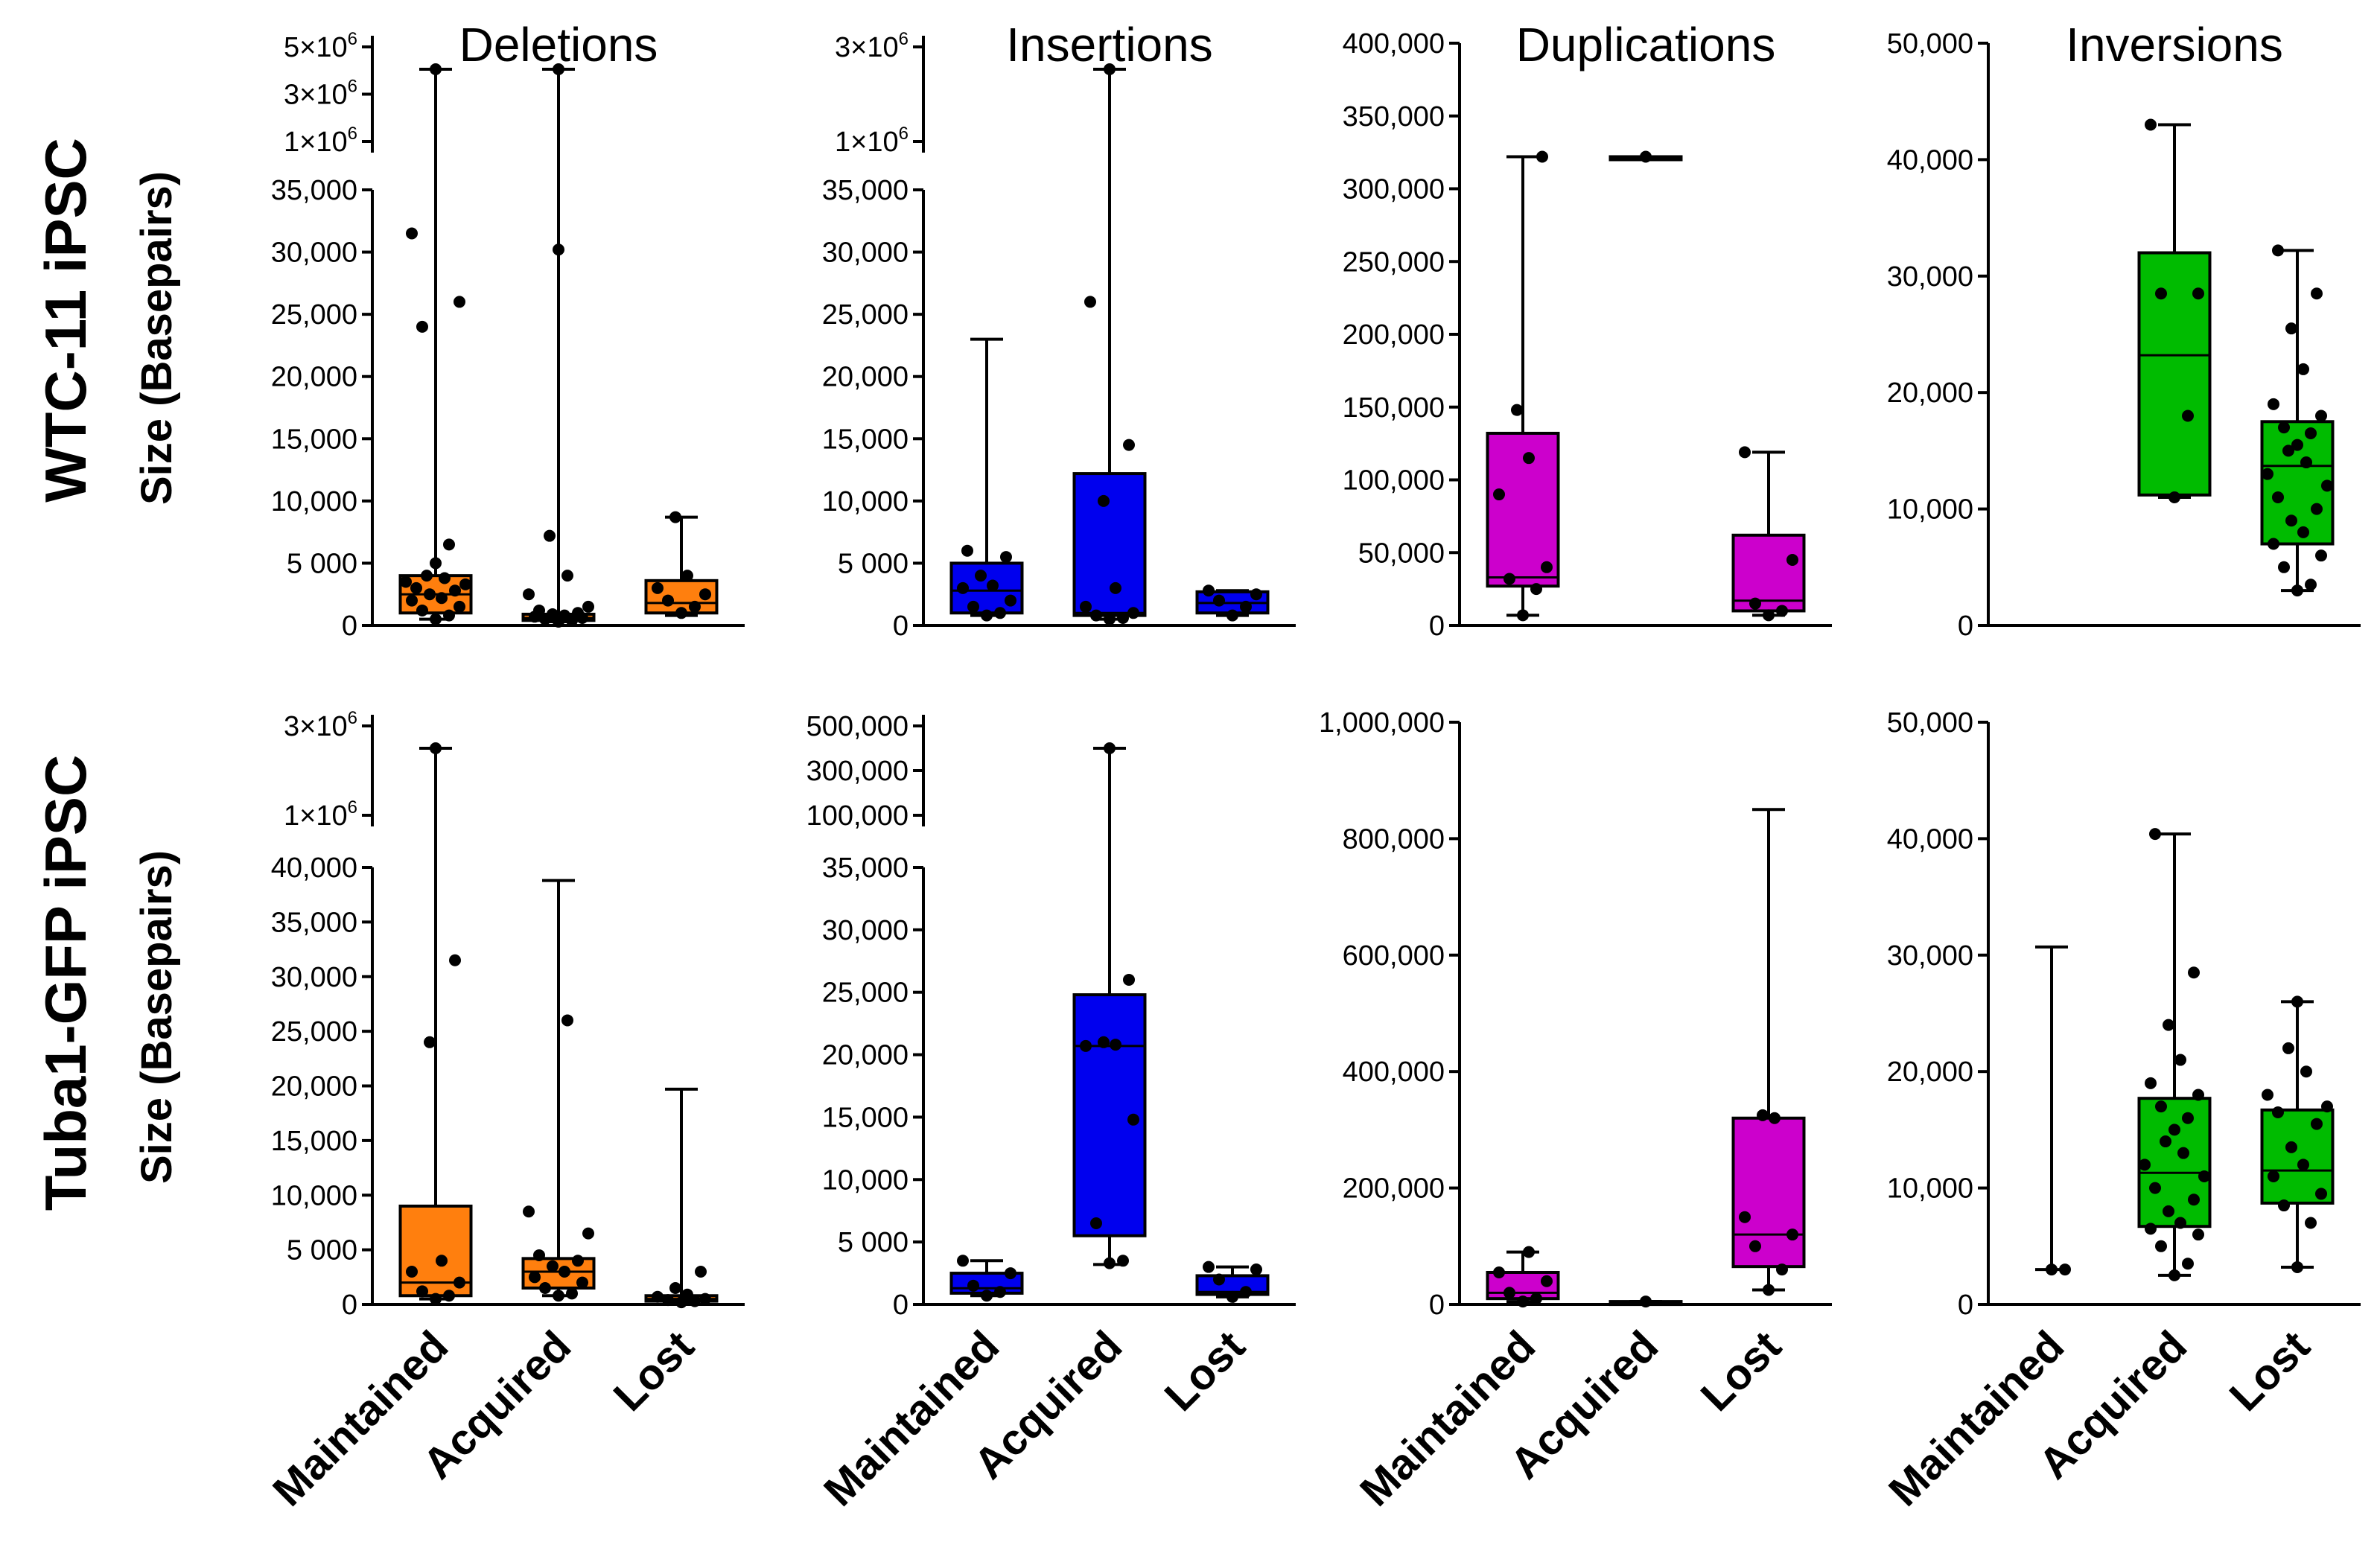 The height and width of the screenshot is (1568, 2377). I want to click on y-tick-label-upper: 3×10⁶, so click(321, 94).